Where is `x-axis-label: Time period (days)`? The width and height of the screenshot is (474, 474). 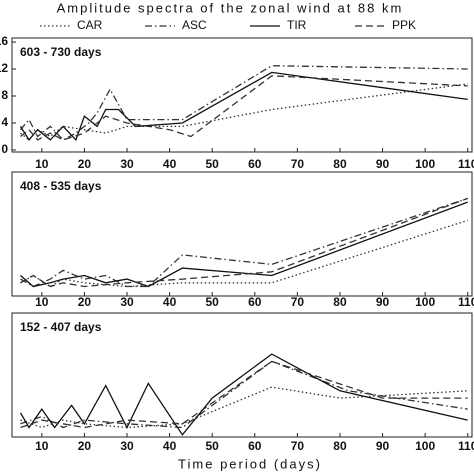 x-axis-label: Time period (days) is located at coordinates (250, 463).